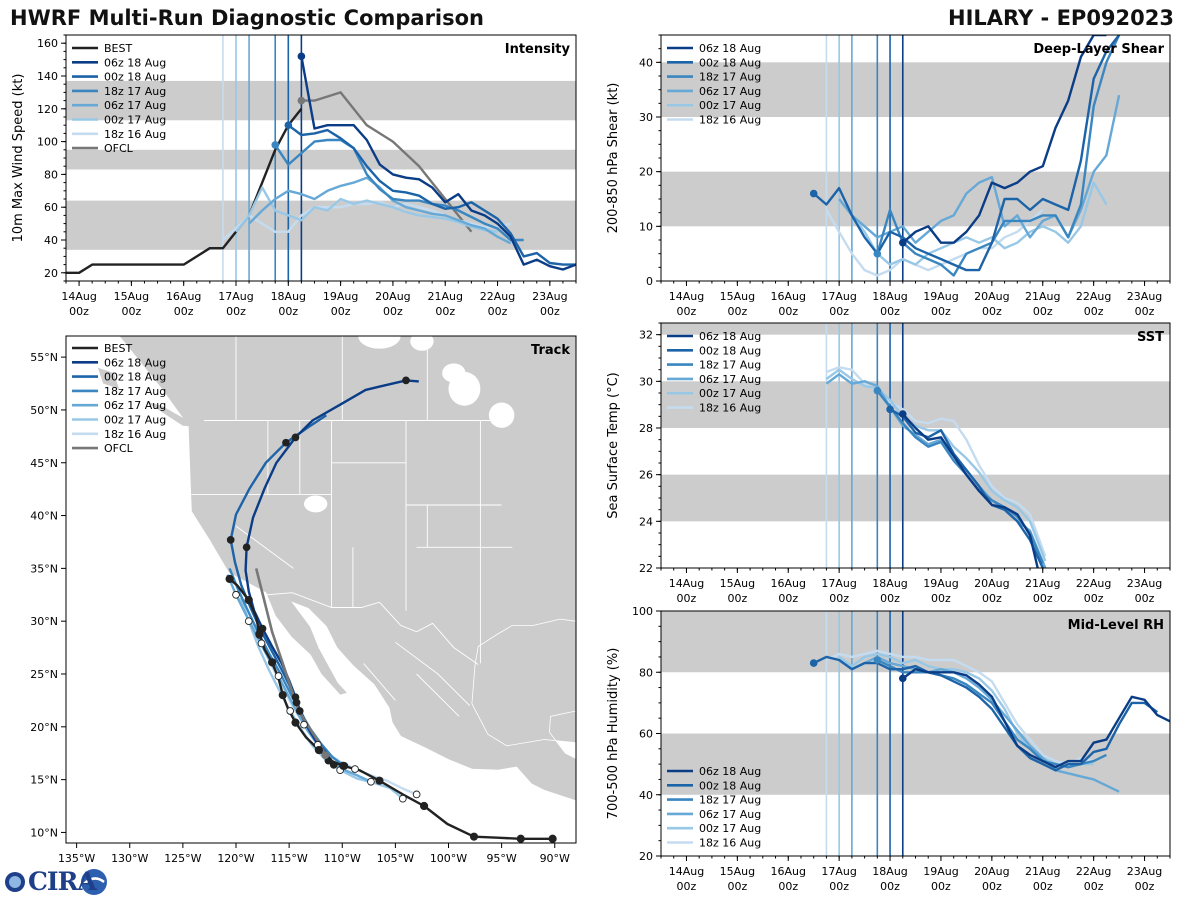 This screenshot has height=900, width=1200. Describe the element at coordinates (646, 226) in the screenshot. I see `y-tick-label: 10` at that location.